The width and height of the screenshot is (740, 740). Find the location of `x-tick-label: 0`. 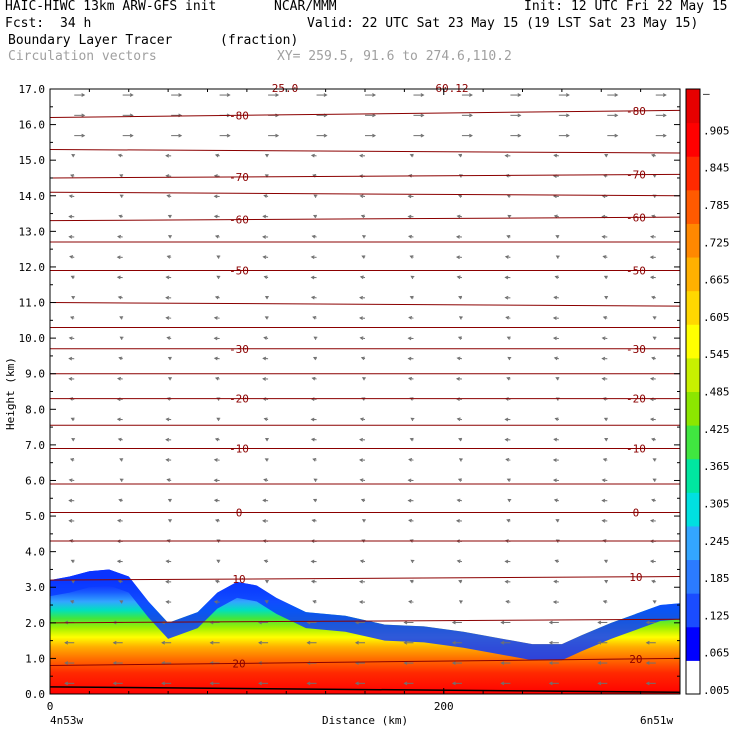

x-tick-label: 0 is located at coordinates (50, 706).